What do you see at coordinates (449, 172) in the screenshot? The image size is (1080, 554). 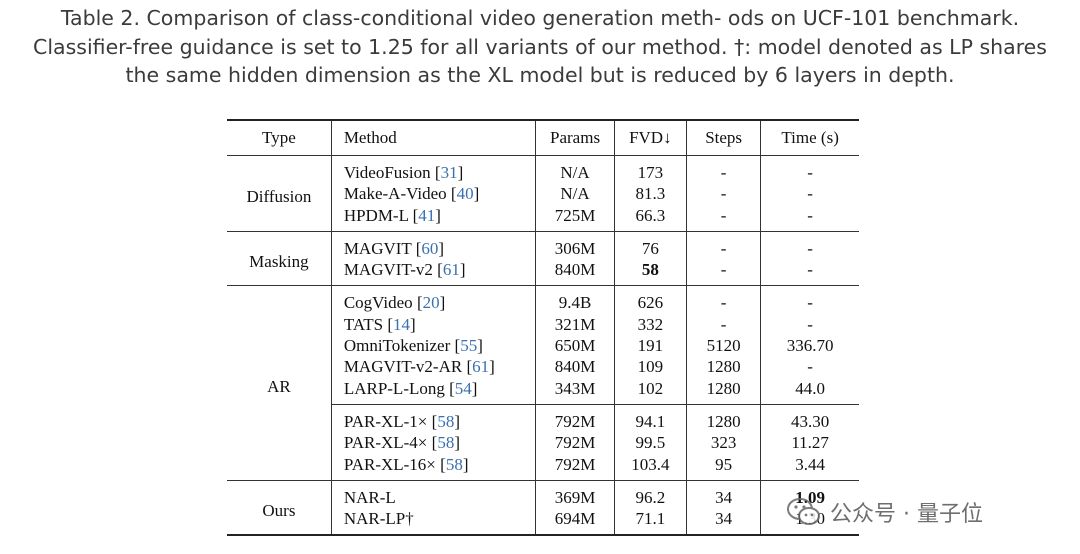 I see `citation-link: 31` at bounding box center [449, 172].